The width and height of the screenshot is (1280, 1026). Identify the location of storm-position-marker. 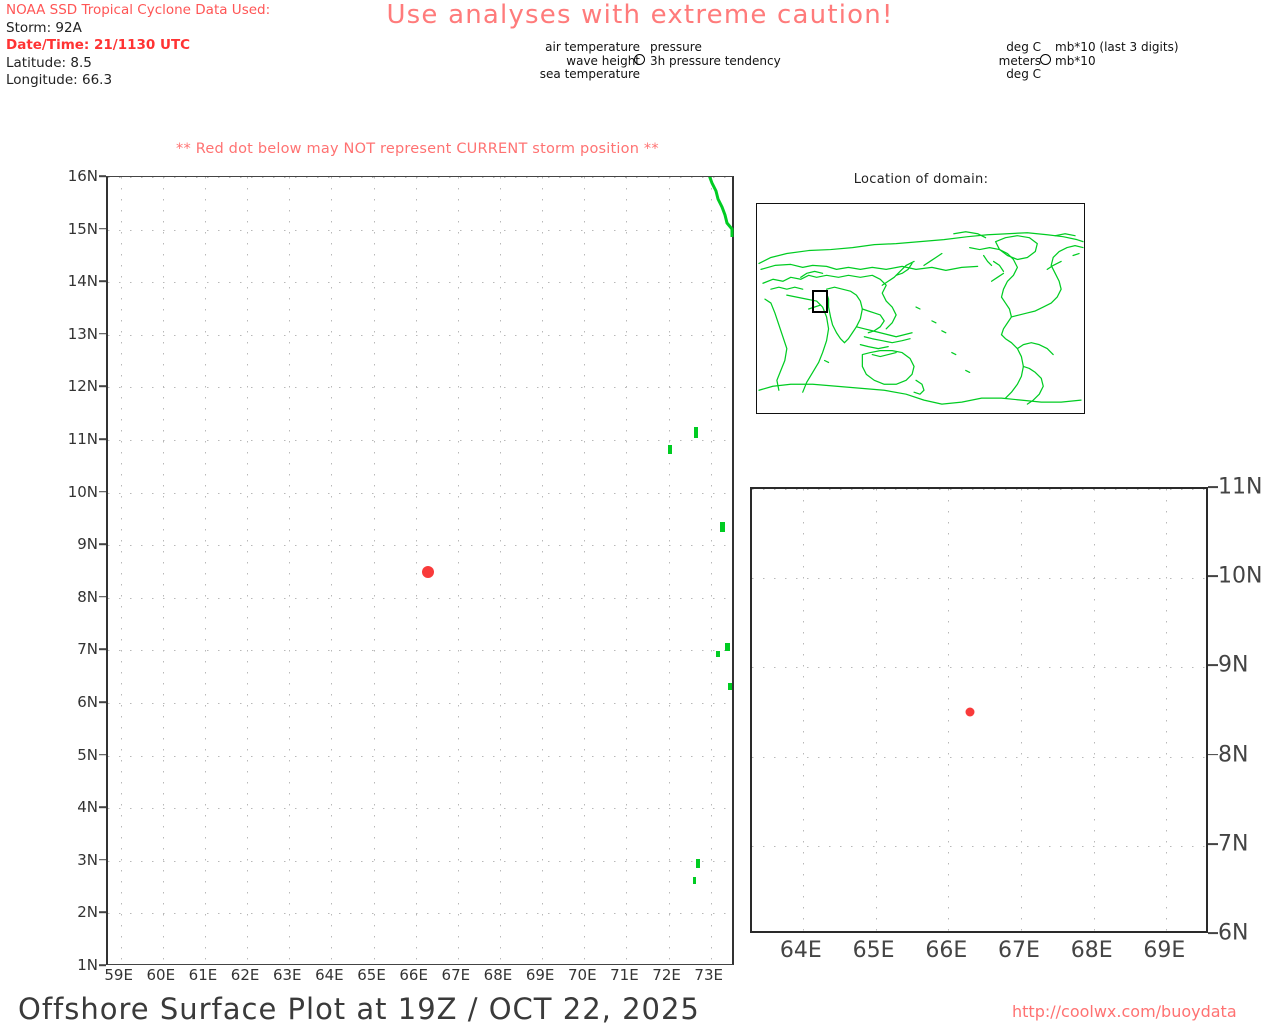
(428, 571).